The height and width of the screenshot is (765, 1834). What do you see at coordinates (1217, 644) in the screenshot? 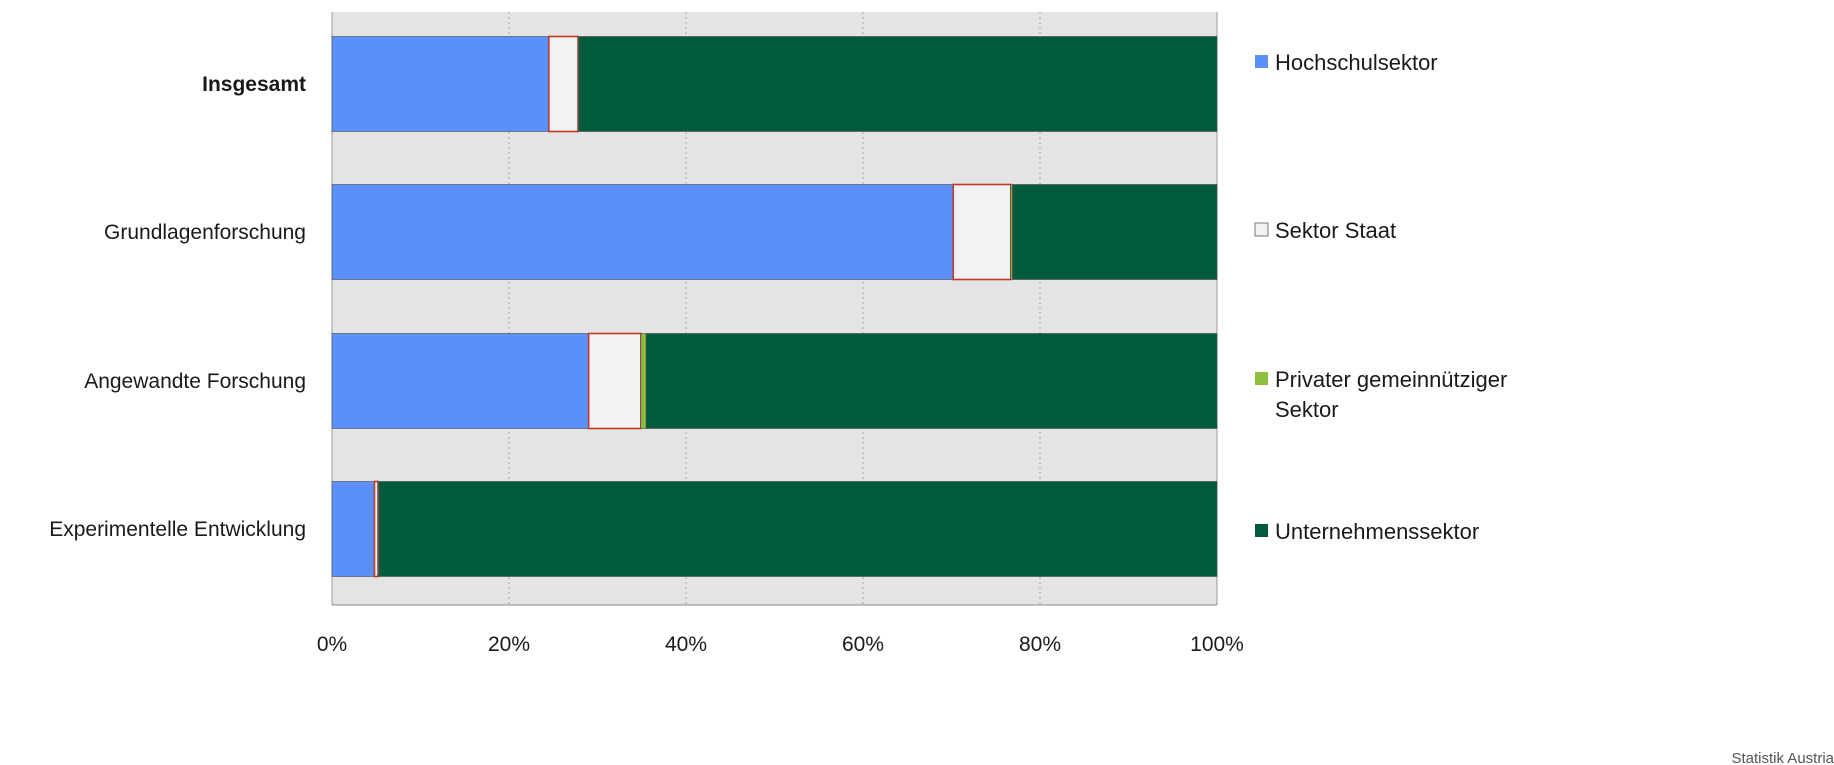
I see `x-tick-label: 100%` at bounding box center [1217, 644].